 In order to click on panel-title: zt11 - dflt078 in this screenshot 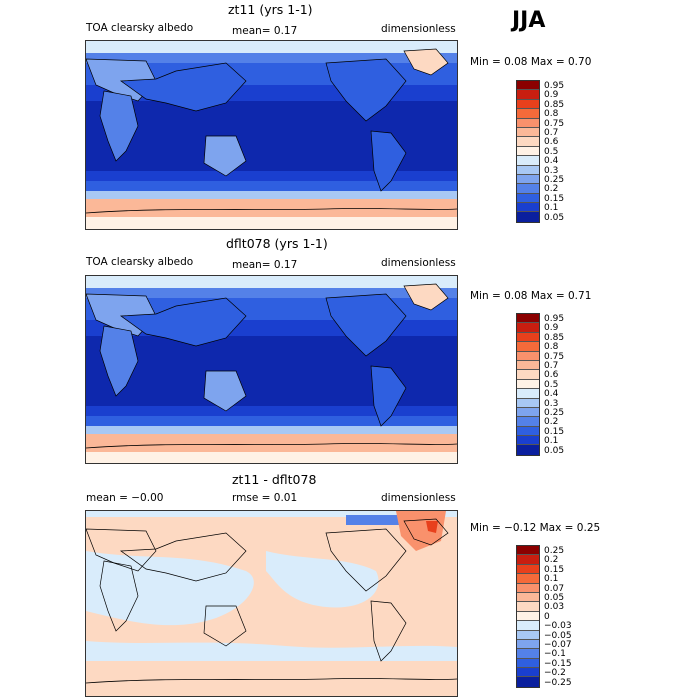, I will do `click(274, 479)`.